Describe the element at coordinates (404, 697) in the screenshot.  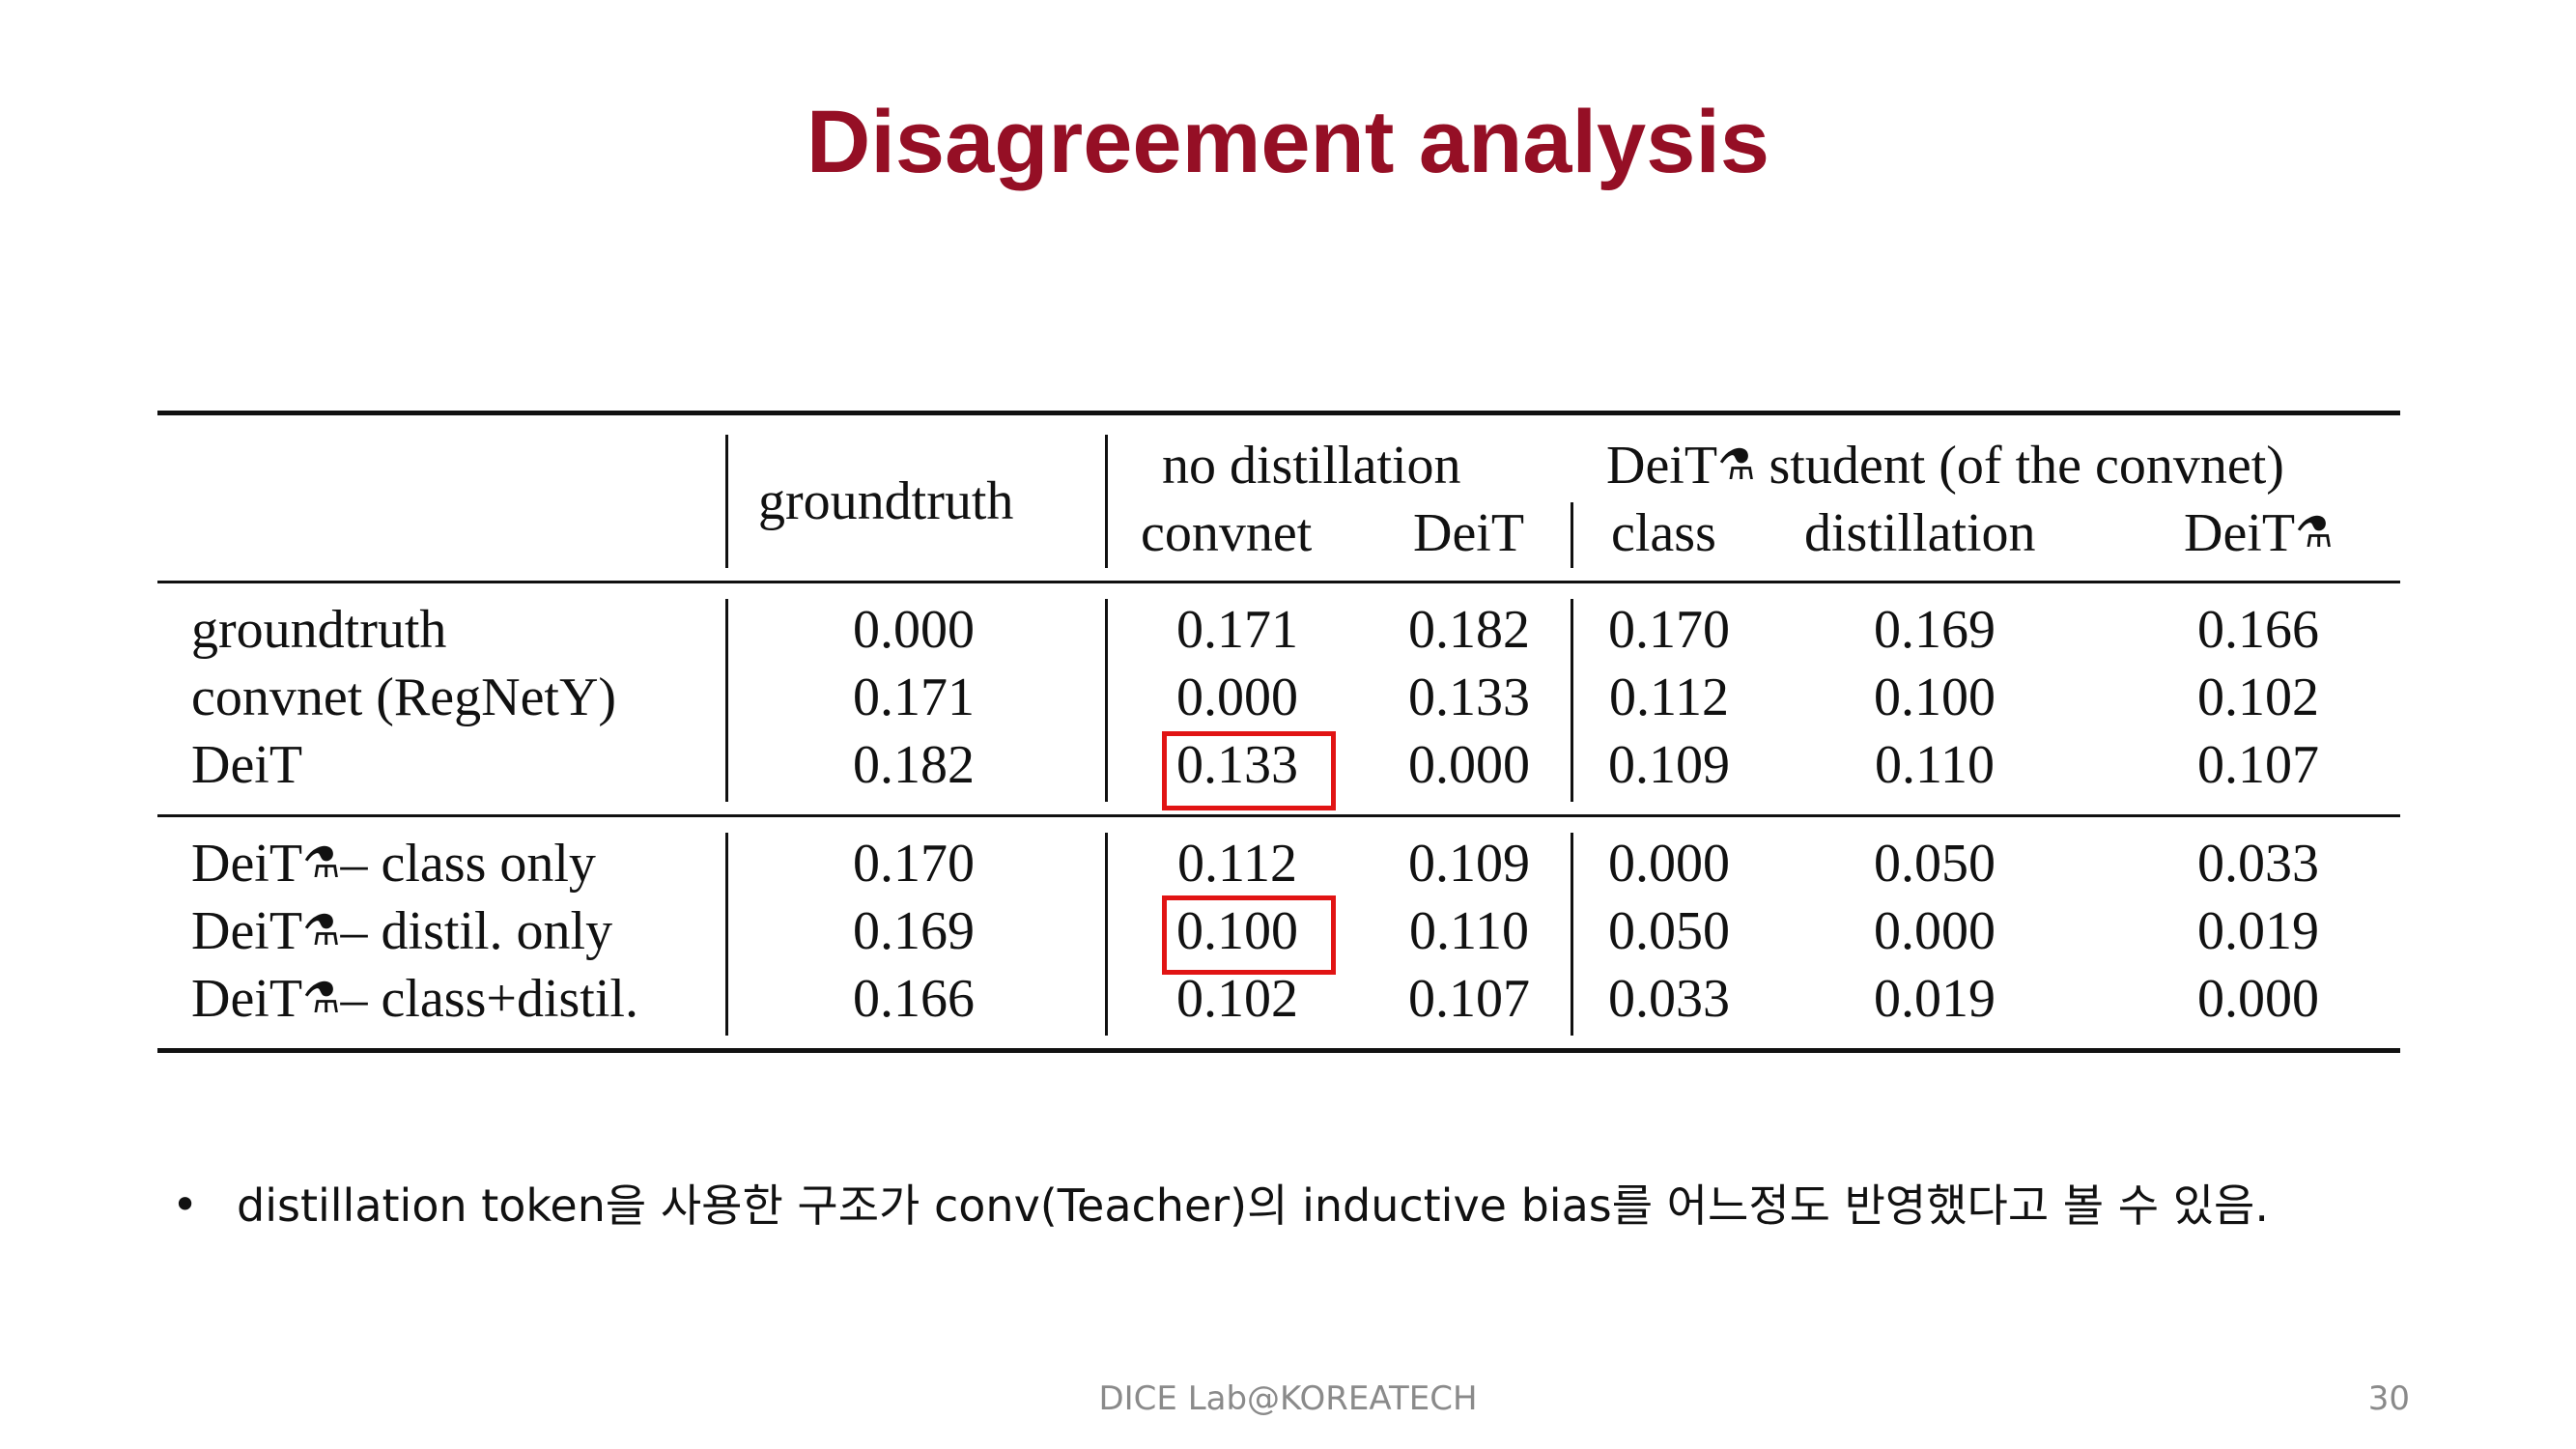
I see `row-label-convnet: convnet (RegNetY)` at that location.